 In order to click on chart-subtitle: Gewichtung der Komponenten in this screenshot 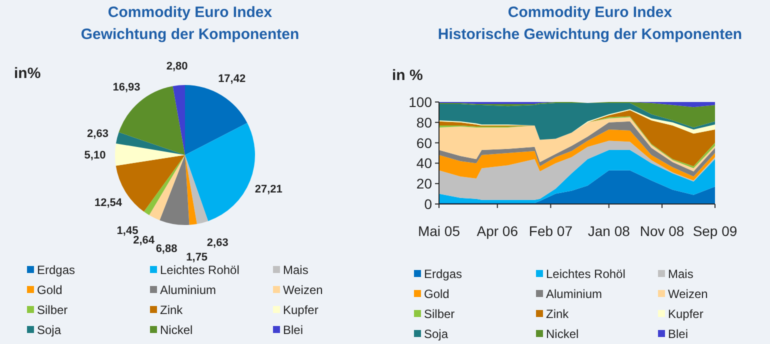, I will do `click(190, 34)`.